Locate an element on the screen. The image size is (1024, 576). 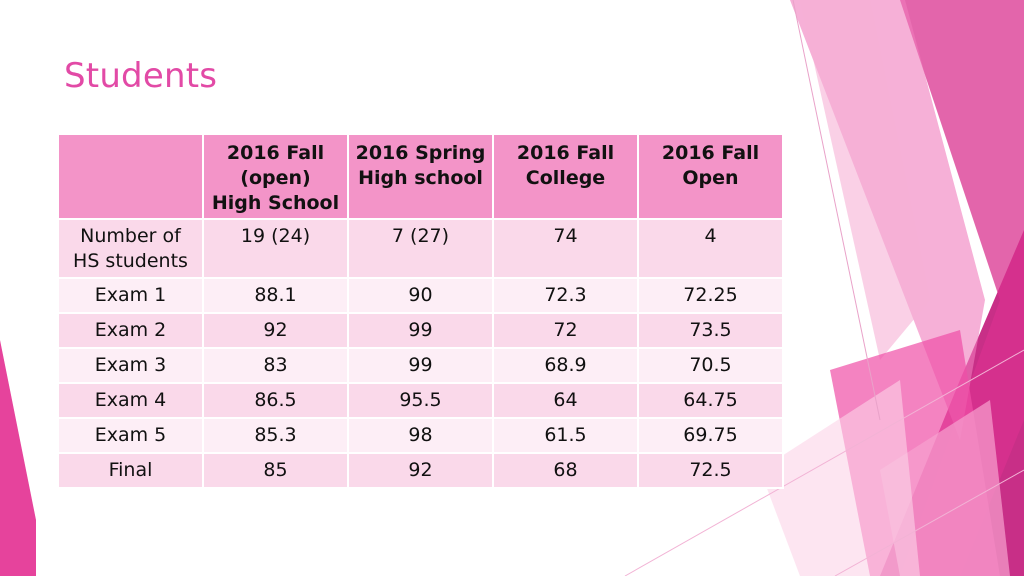
table-cell: 73.5 is located at coordinates (710, 330).